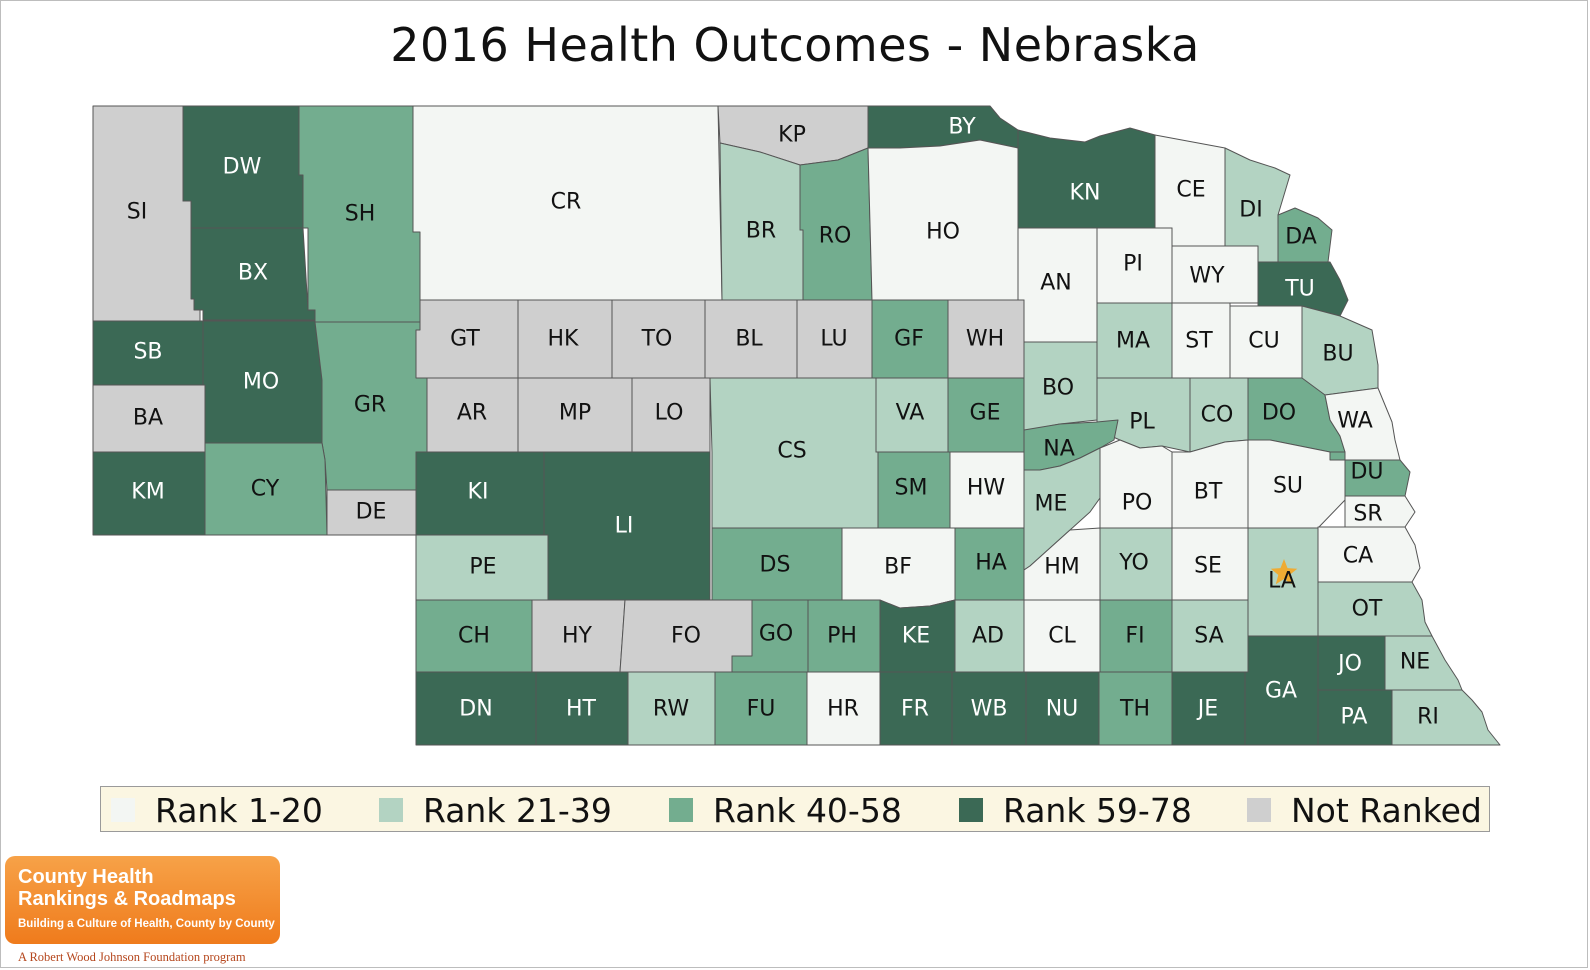 The width and height of the screenshot is (1590, 970). What do you see at coordinates (835, 236) in the screenshot?
I see `county-label-ro: RO` at bounding box center [835, 236].